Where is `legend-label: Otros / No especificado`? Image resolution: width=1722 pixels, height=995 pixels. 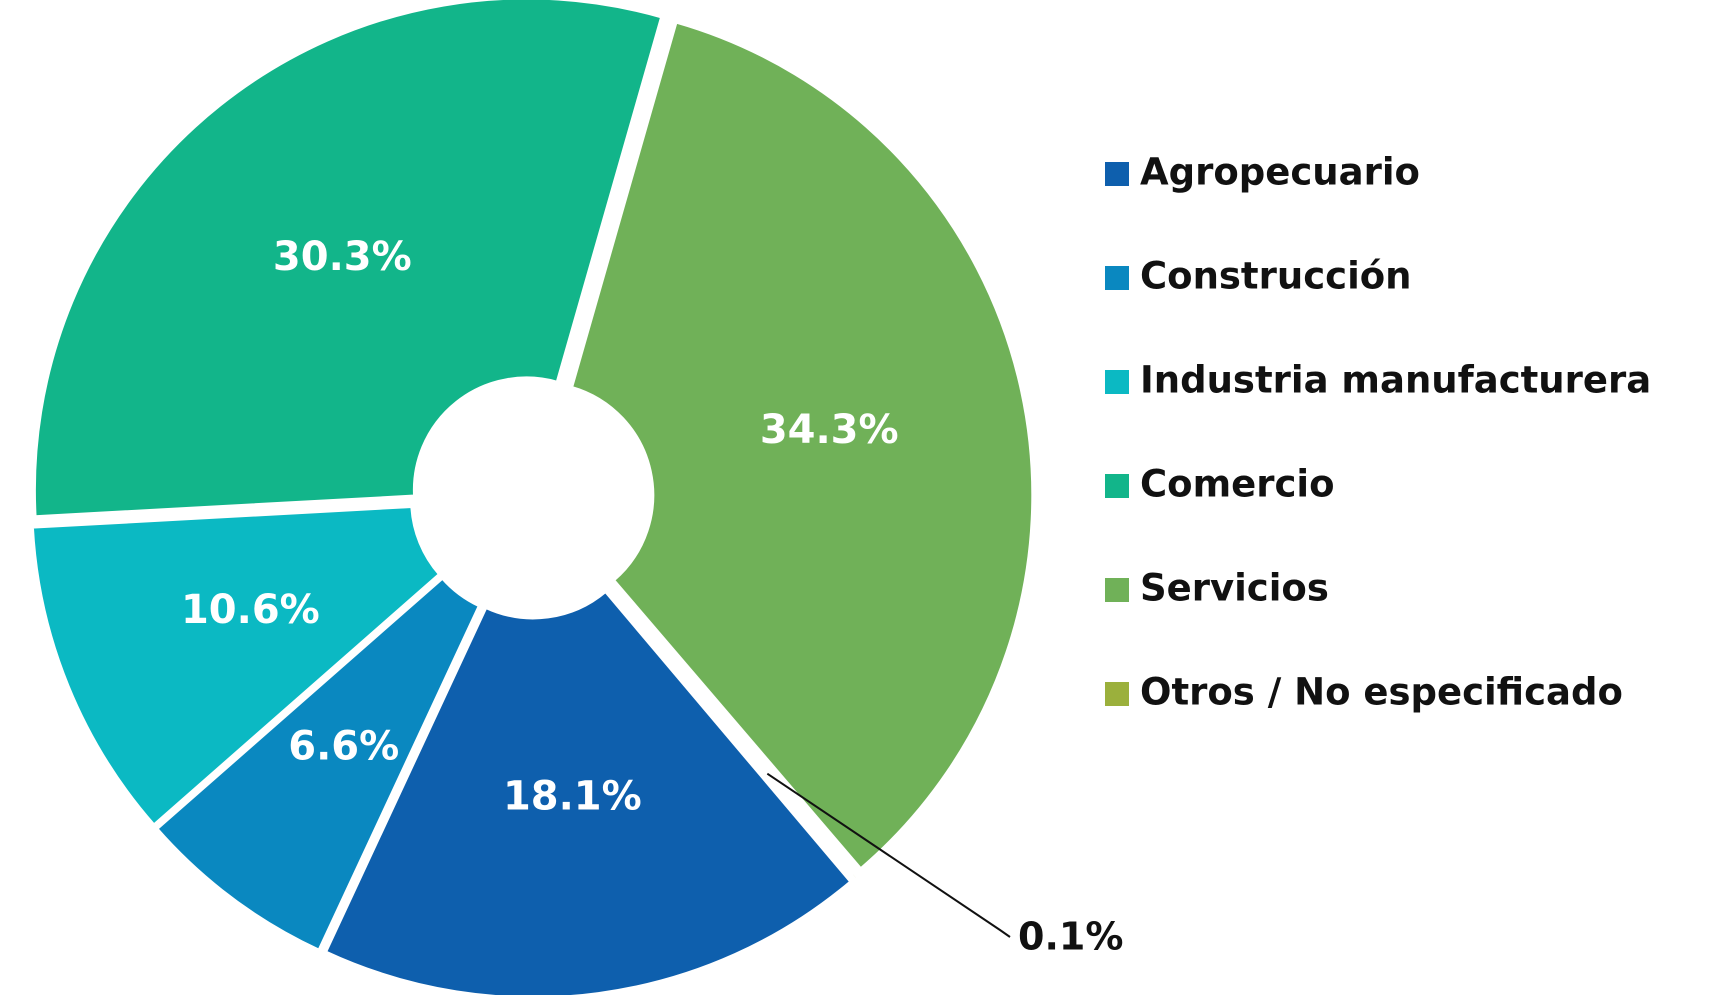
legend-label: Otros / No especificado is located at coordinates (1381, 692).